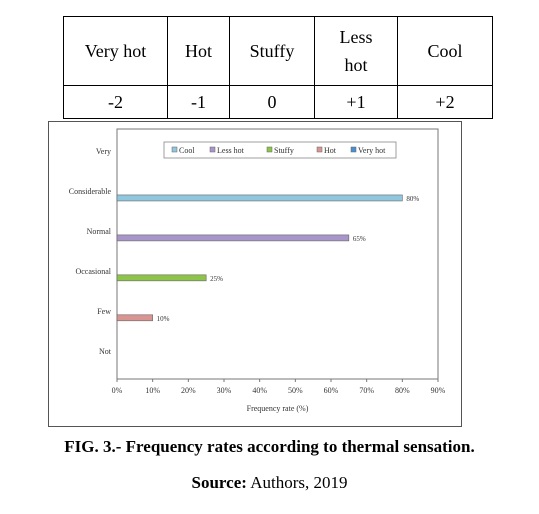 This screenshot has height=514, width=539. I want to click on scale-labels-row: Very hot Hot Stuffy Less hot Cool, so click(278, 51).